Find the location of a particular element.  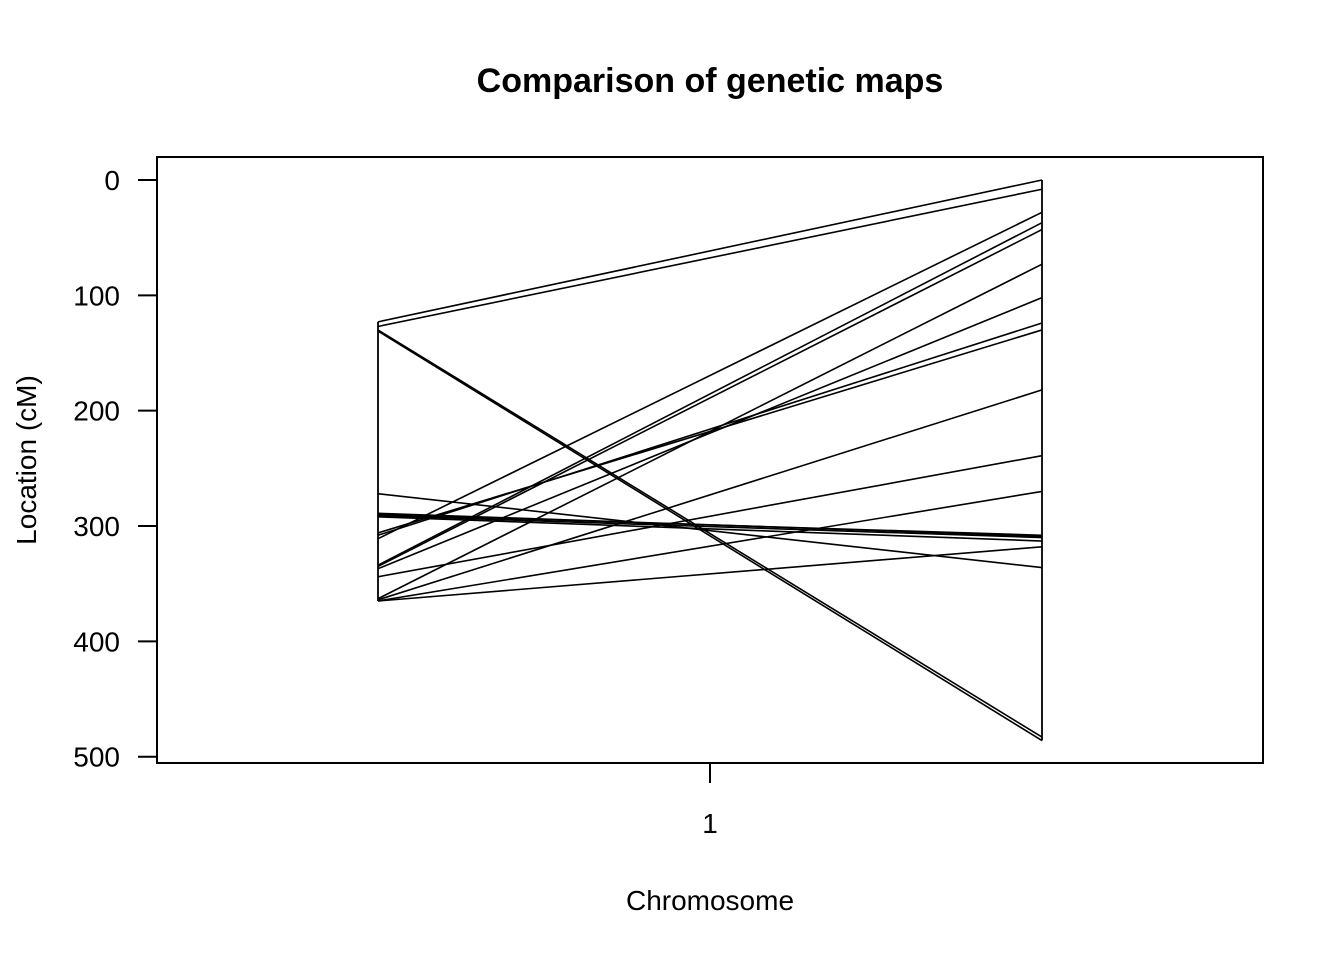

y-tick-label-2: 200 is located at coordinates (96, 411).